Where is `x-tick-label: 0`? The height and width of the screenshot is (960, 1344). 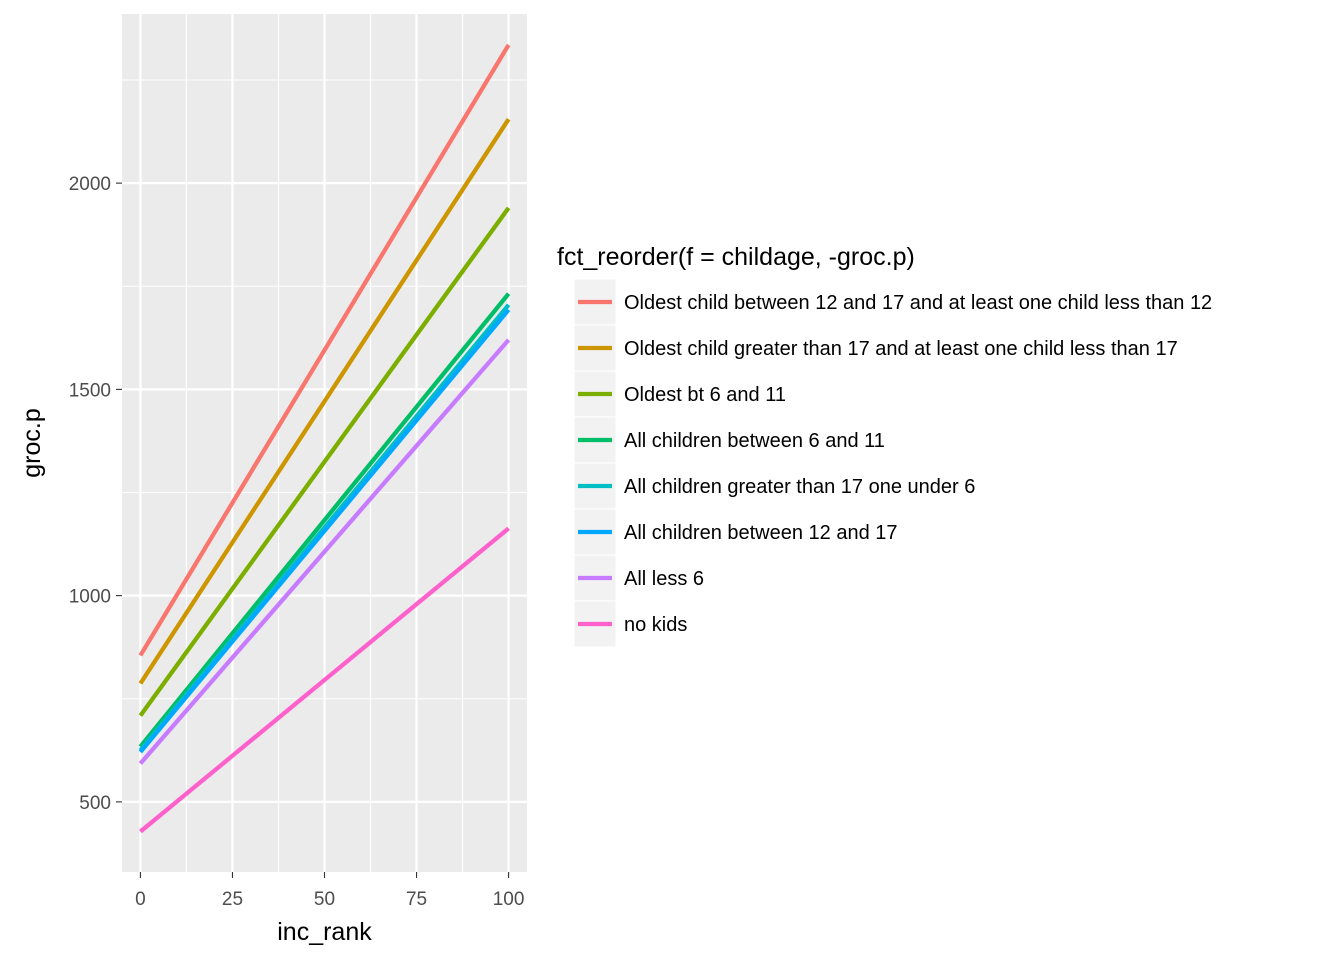 x-tick-label: 0 is located at coordinates (140, 899).